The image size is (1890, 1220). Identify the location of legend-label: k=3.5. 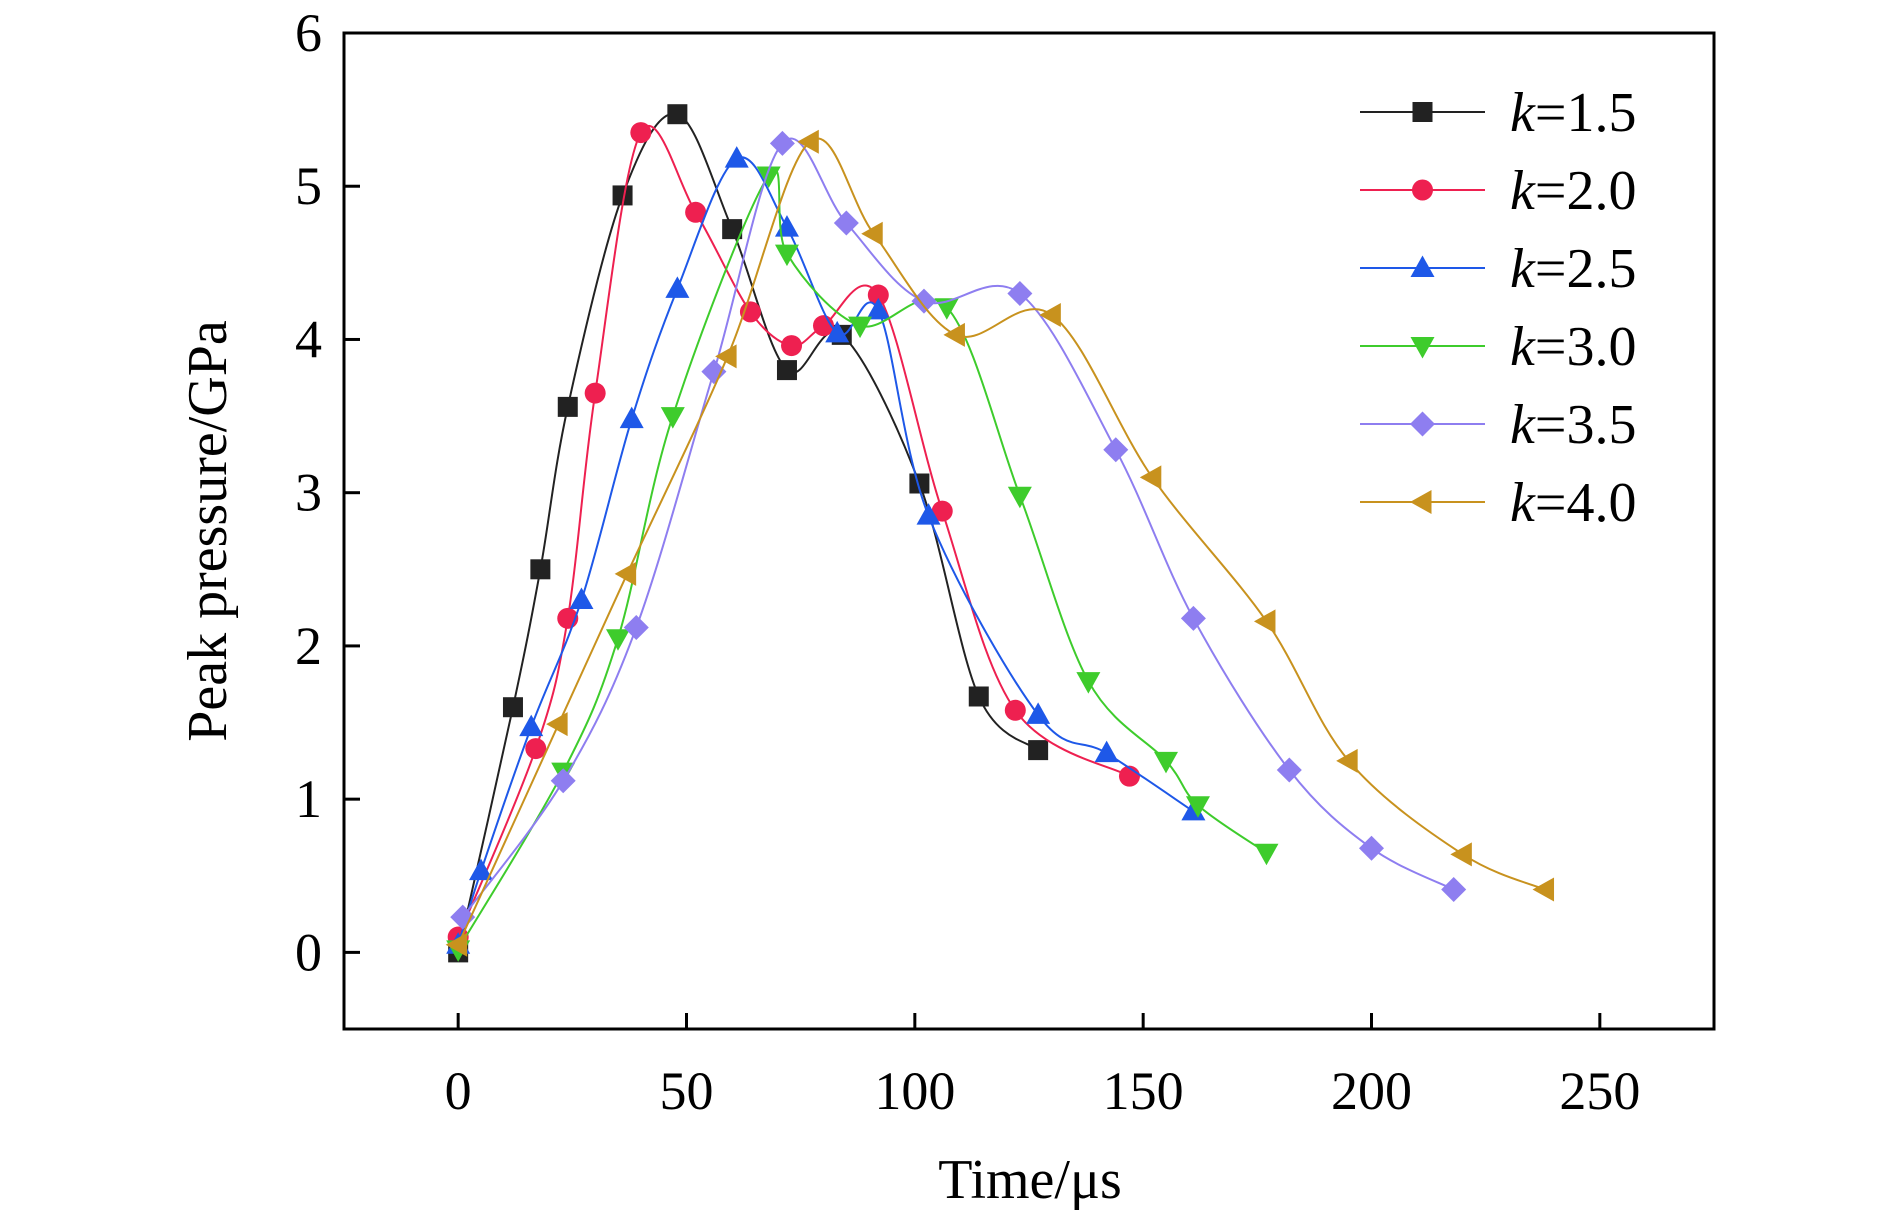
(1573, 425).